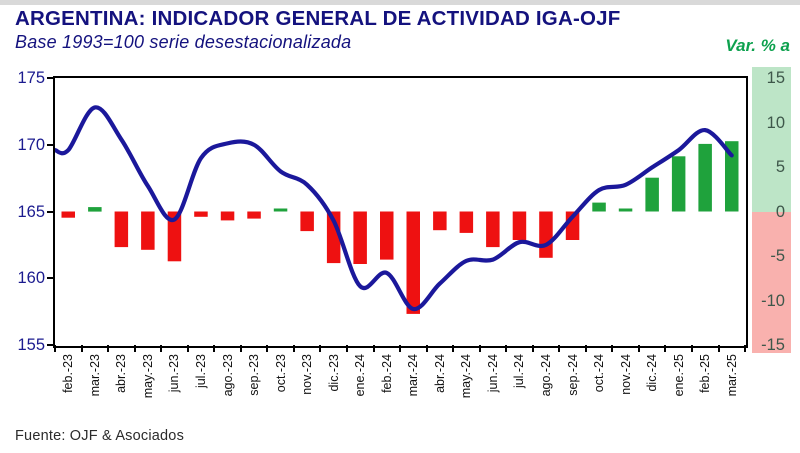 The image size is (800, 453). Describe the element at coordinates (440, 221) in the screenshot. I see `yoy-bar-abr.-24` at that location.